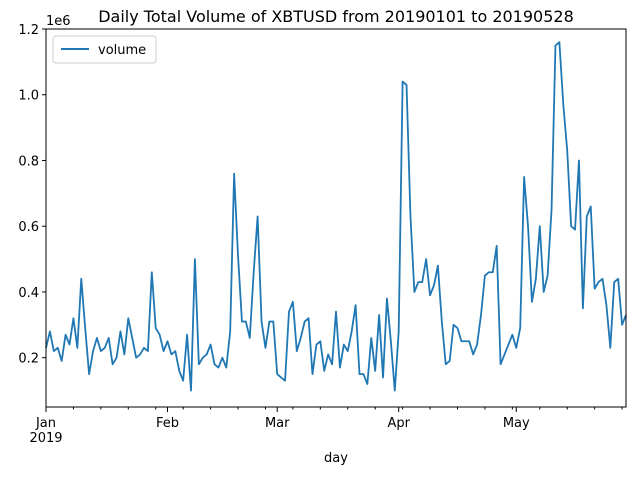 Image resolution: width=640 pixels, height=480 pixels. What do you see at coordinates (28, 96) in the screenshot?
I see `y-tick-label: 1.0` at bounding box center [28, 96].